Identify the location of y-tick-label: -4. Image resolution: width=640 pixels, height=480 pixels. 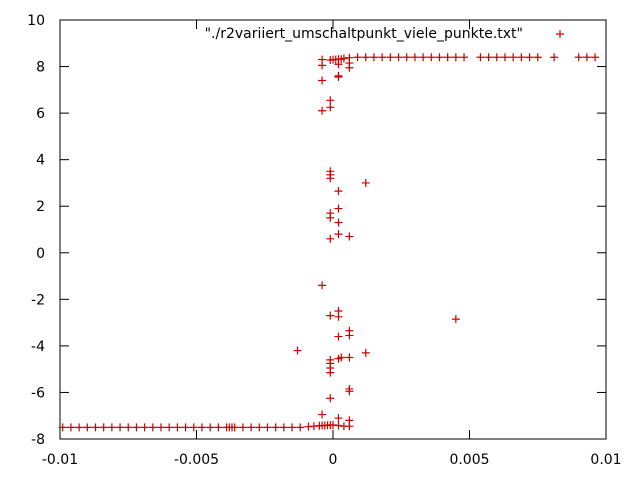
(38, 347).